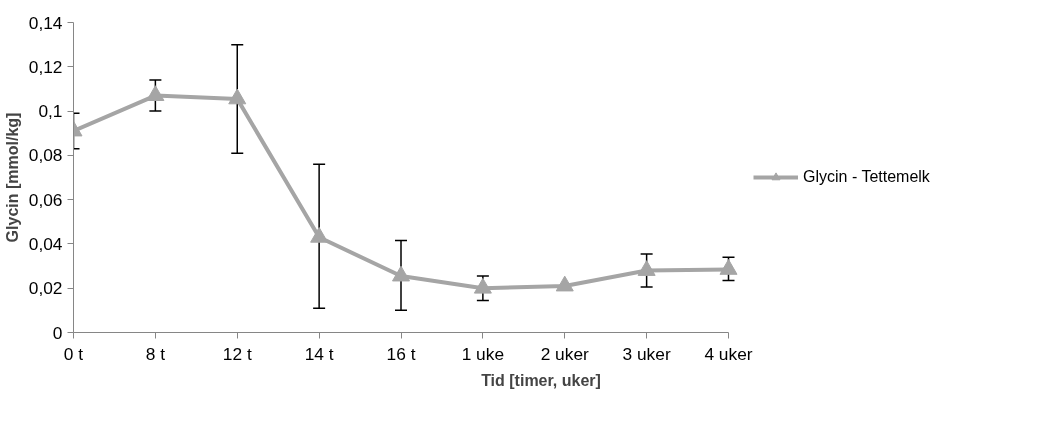  Describe the element at coordinates (237, 353) in the screenshot. I see `x-tick-label: 12 t` at that location.